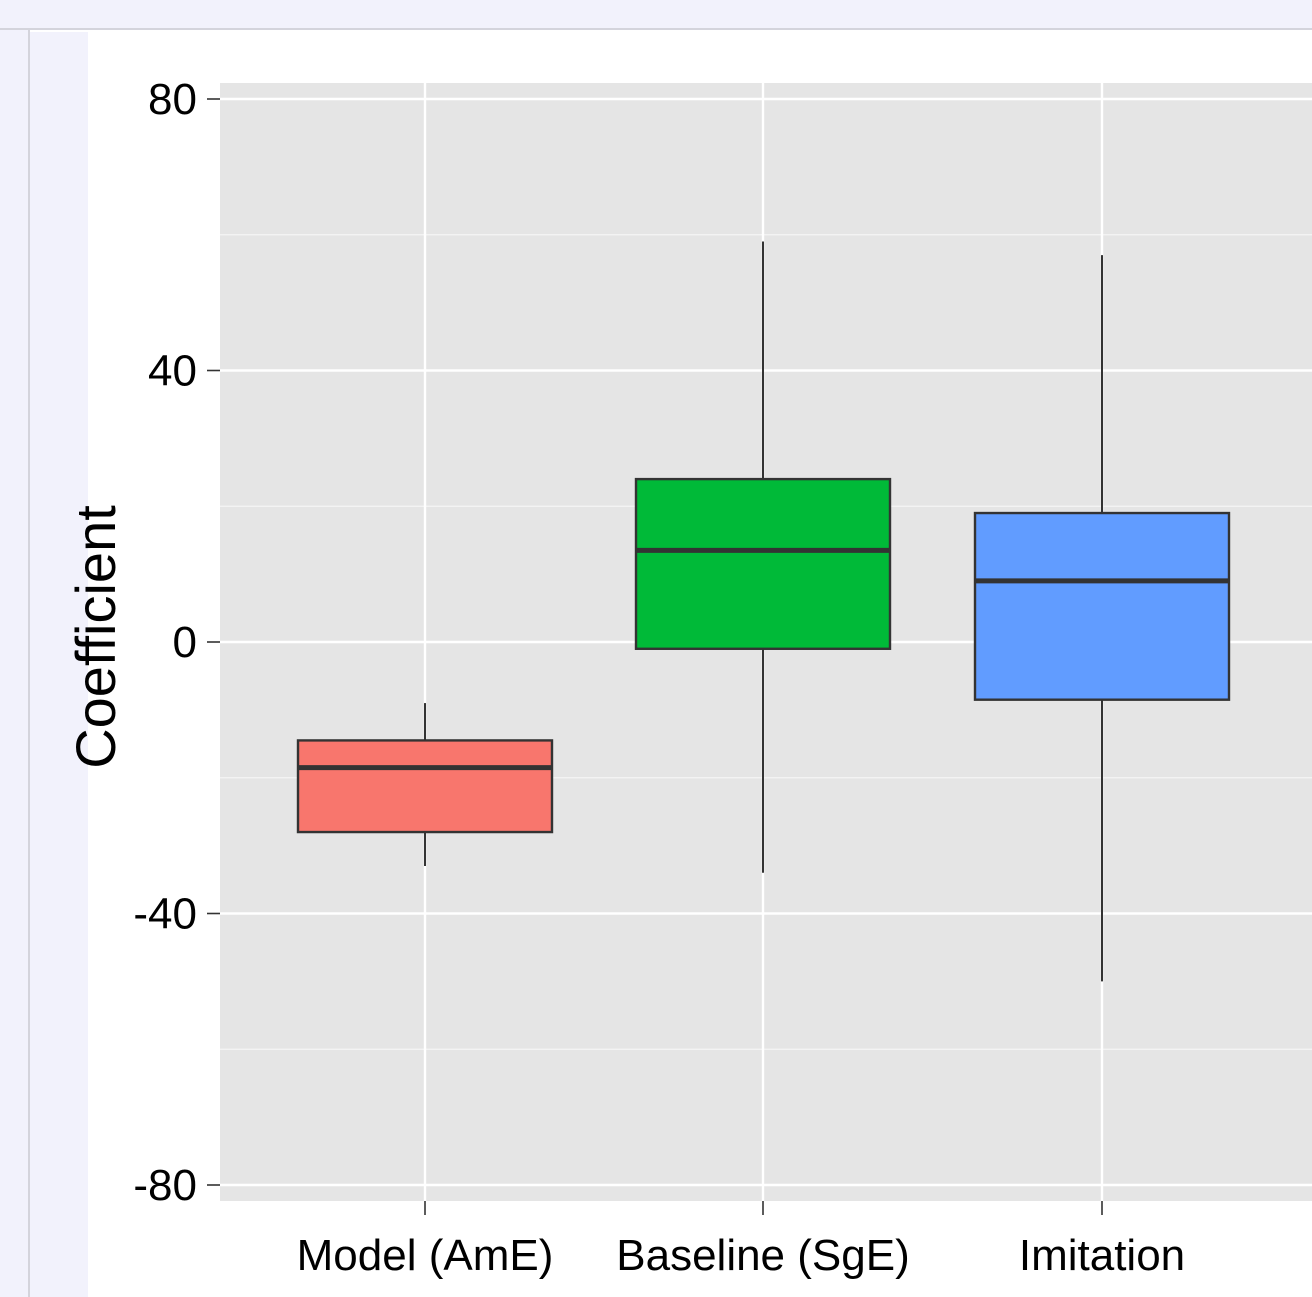 The image size is (1312, 1297). Describe the element at coordinates (1102, 1255) in the screenshot. I see `x-tick-label: Imitation` at that location.